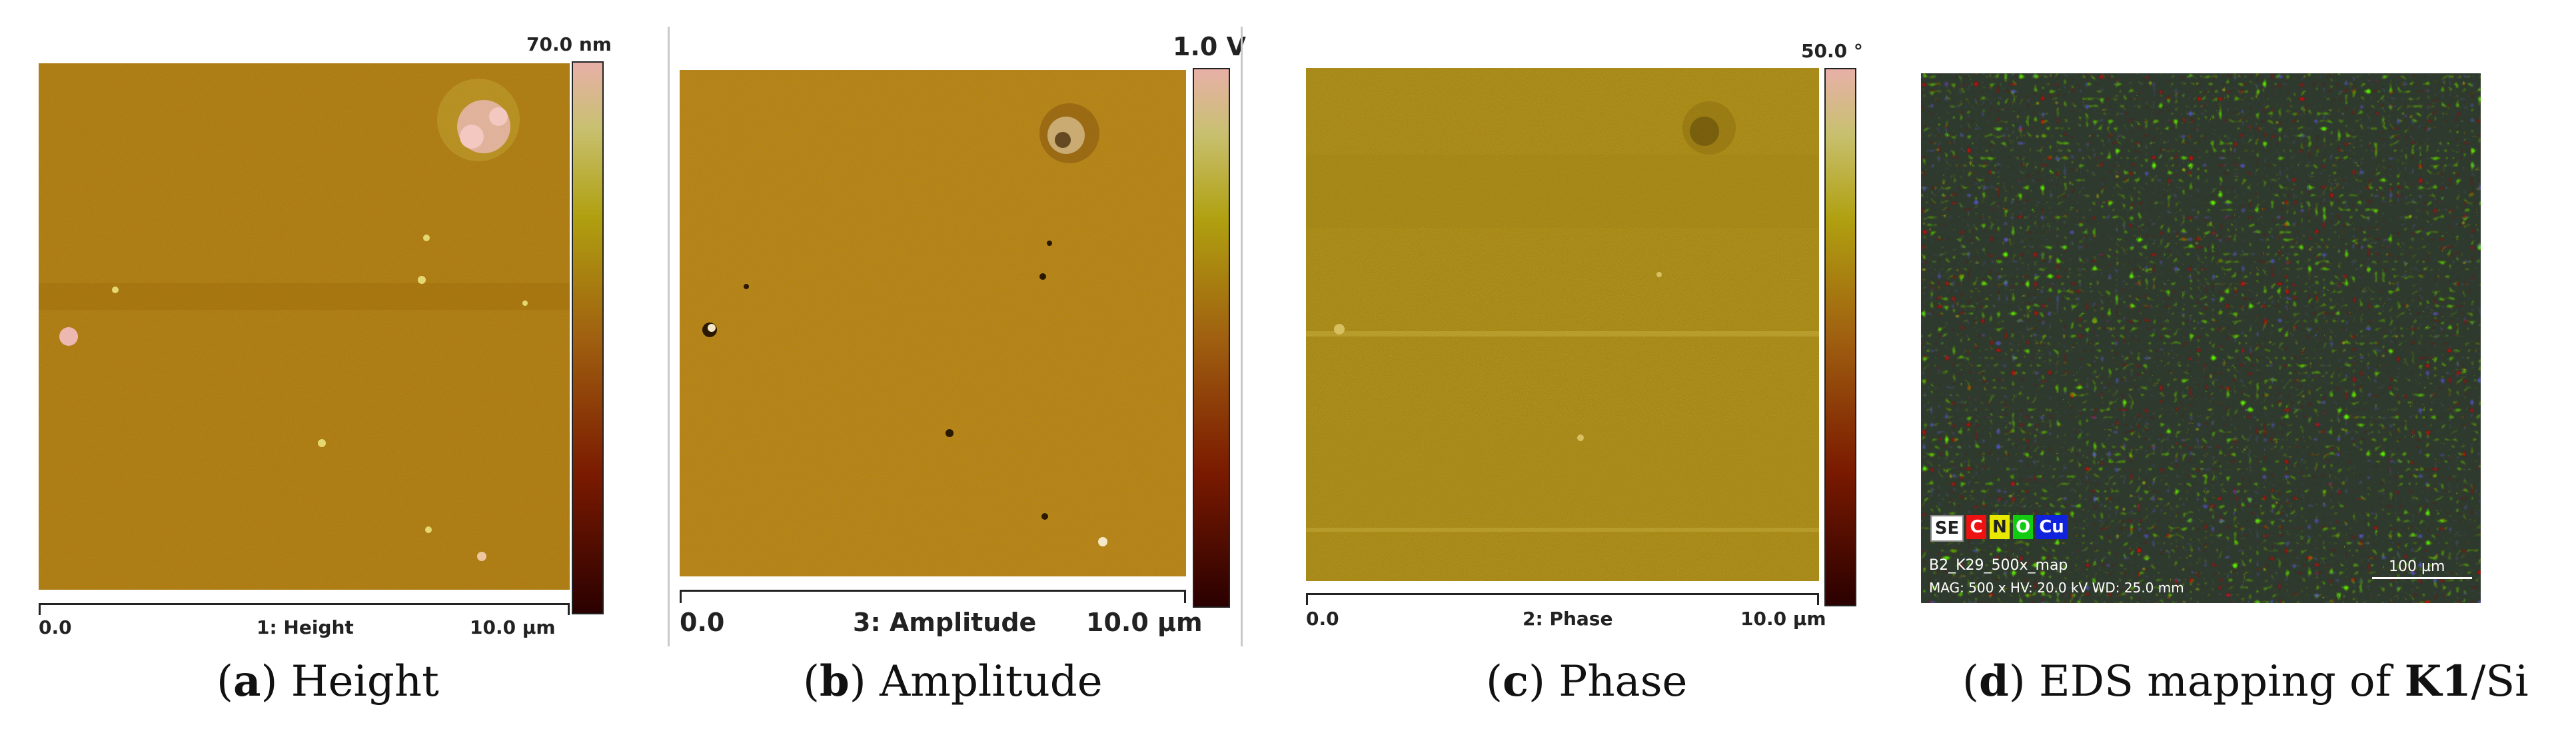  What do you see at coordinates (328, 681) in the screenshot?
I see `caption-a: (a) Height` at bounding box center [328, 681].